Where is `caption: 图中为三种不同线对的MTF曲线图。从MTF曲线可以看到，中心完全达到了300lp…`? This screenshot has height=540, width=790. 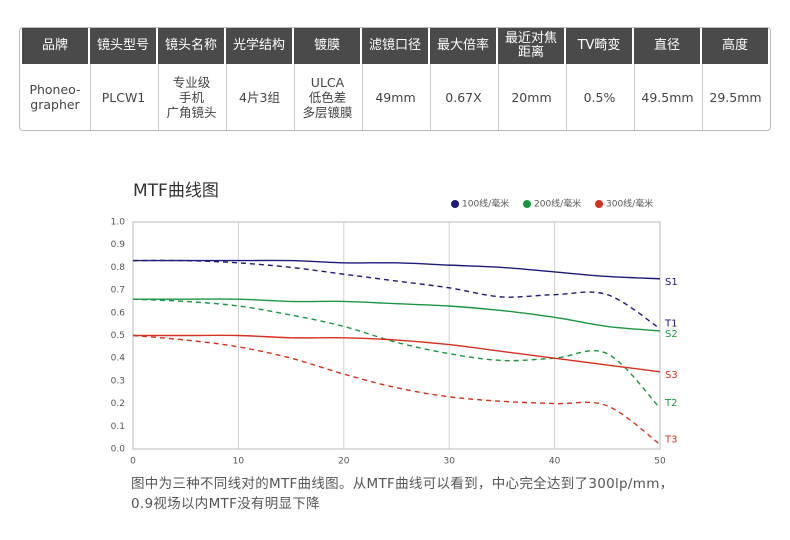 caption: 图中为三种不同线对的MTF曲线图。从MTF曲线可以看到，中心完全达到了300lp… is located at coordinates (402, 494).